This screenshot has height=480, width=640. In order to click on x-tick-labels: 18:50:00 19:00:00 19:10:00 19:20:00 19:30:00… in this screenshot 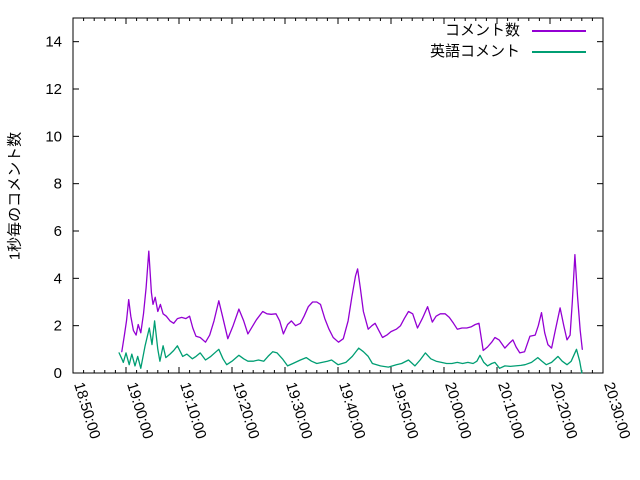, I will do `click(351, 410)`.